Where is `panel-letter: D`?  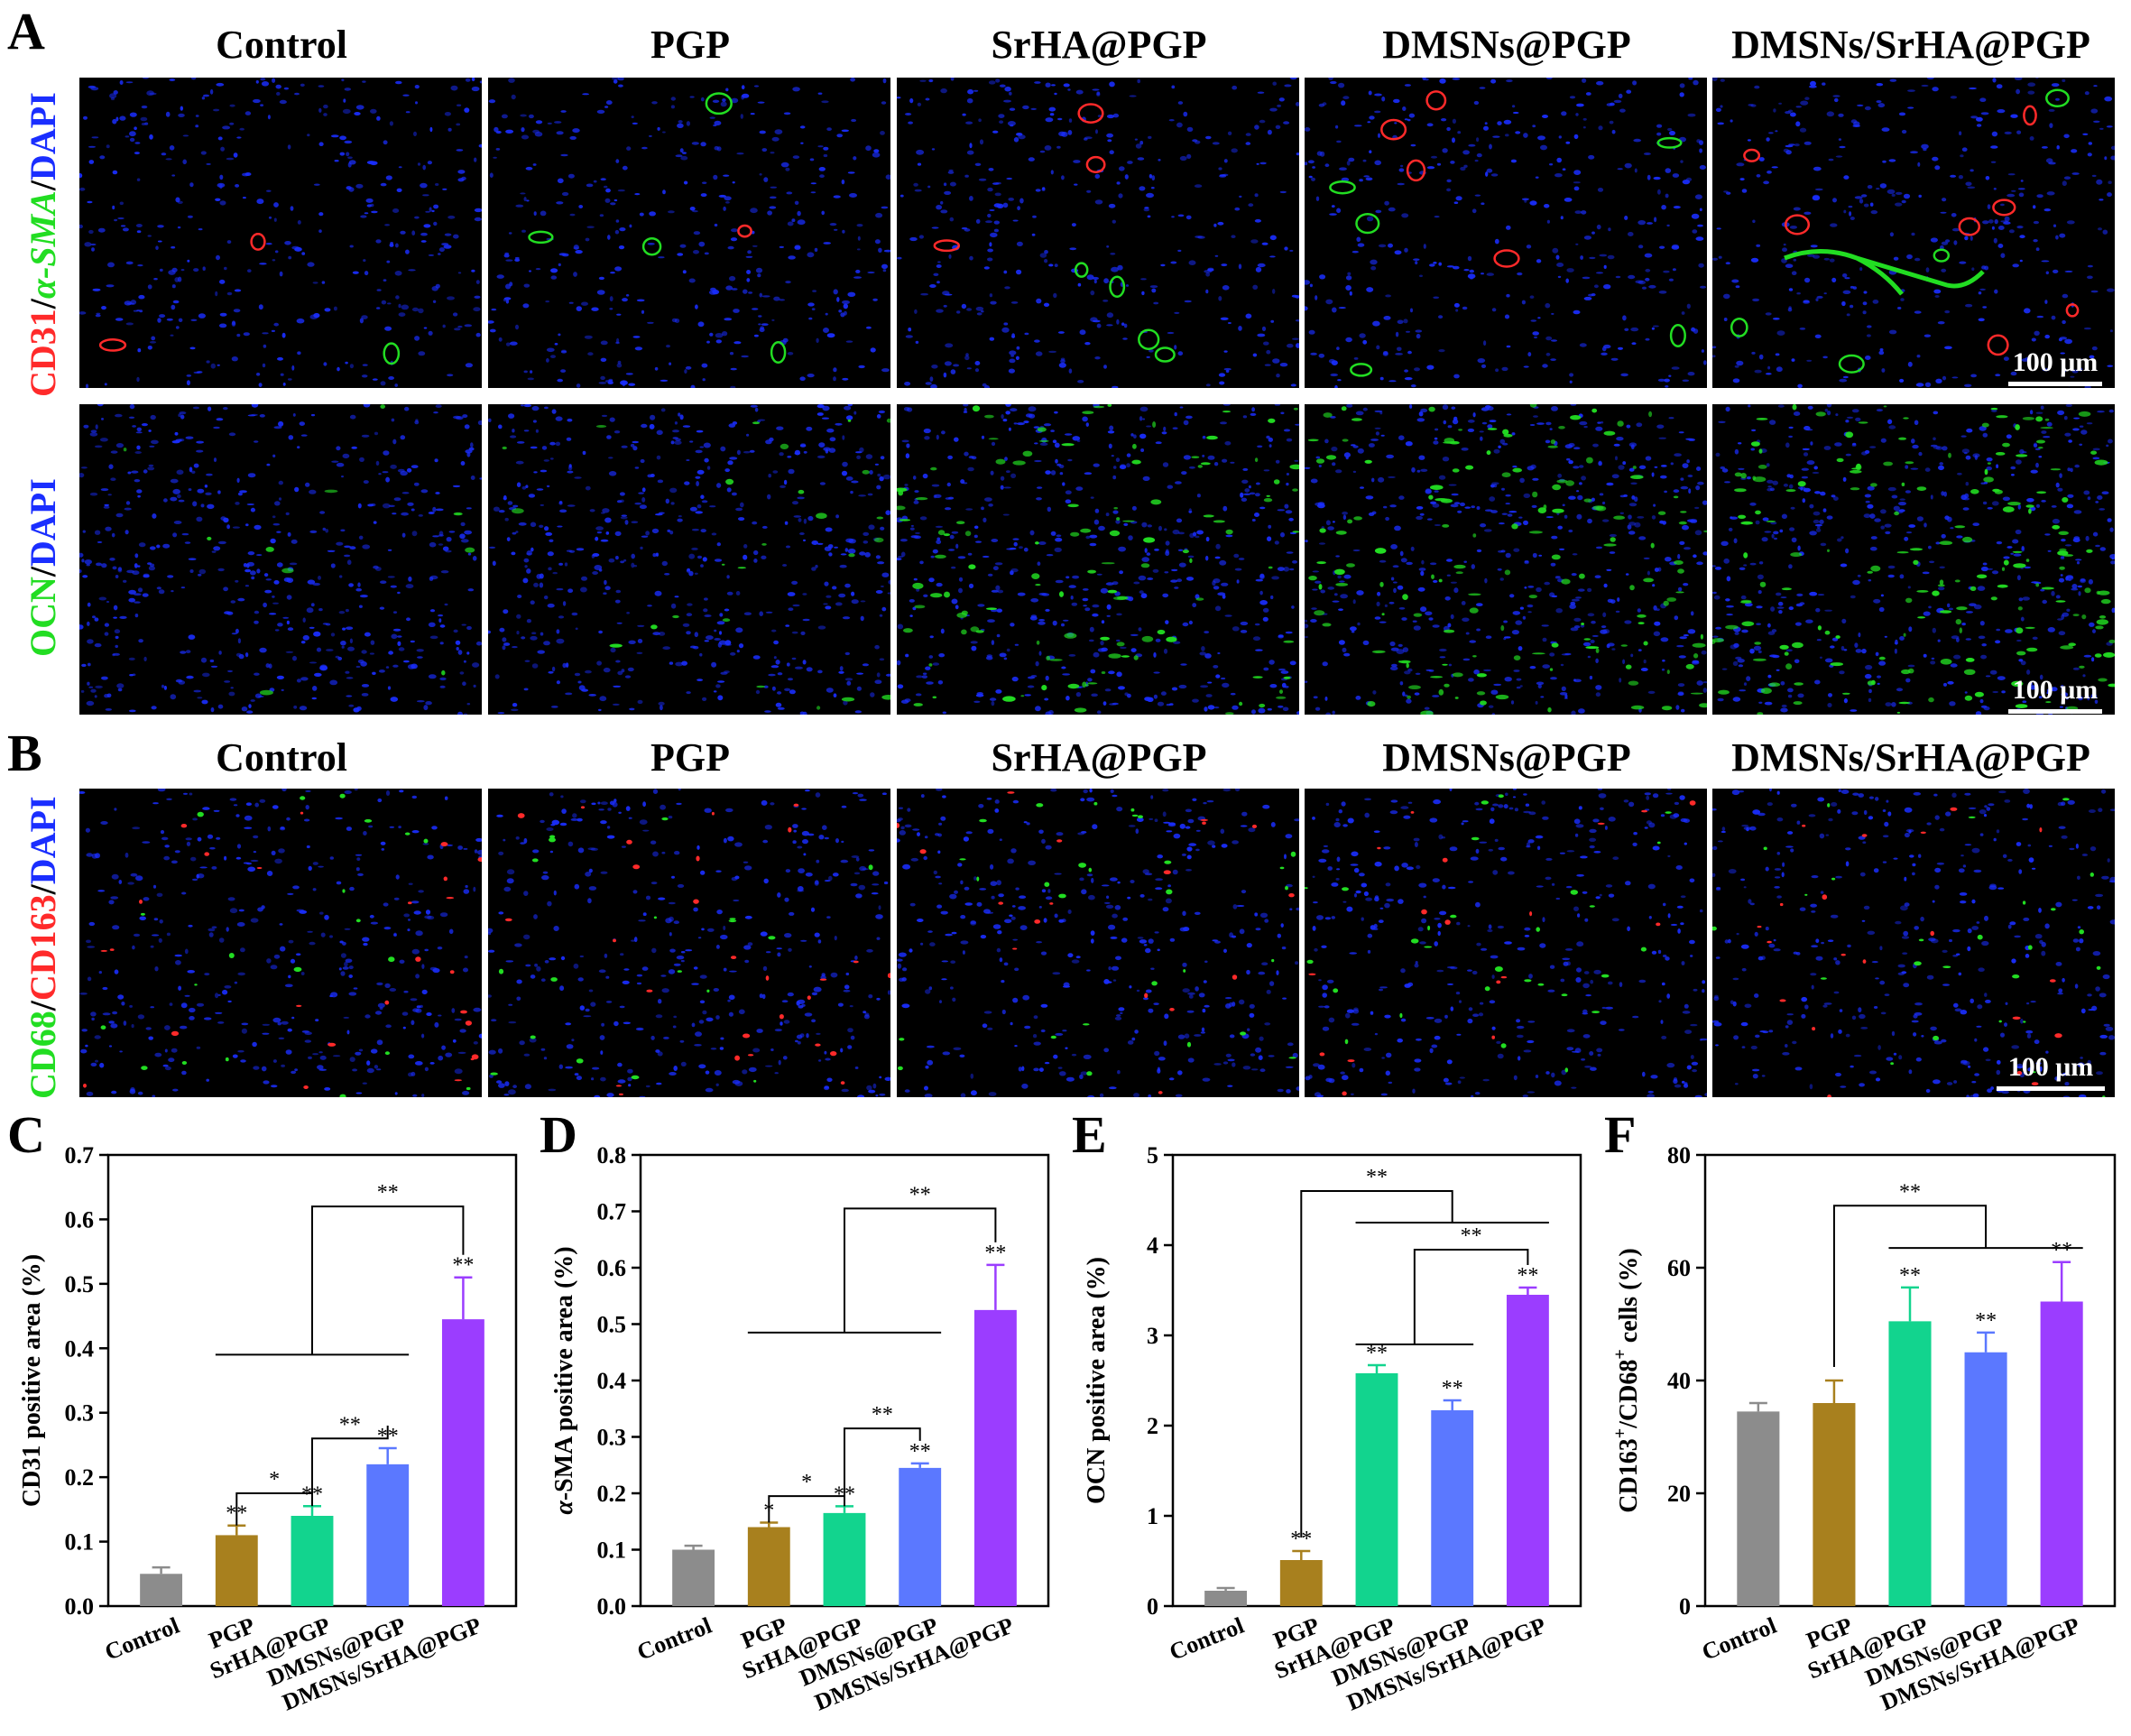
panel-letter: D is located at coordinates (558, 1134).